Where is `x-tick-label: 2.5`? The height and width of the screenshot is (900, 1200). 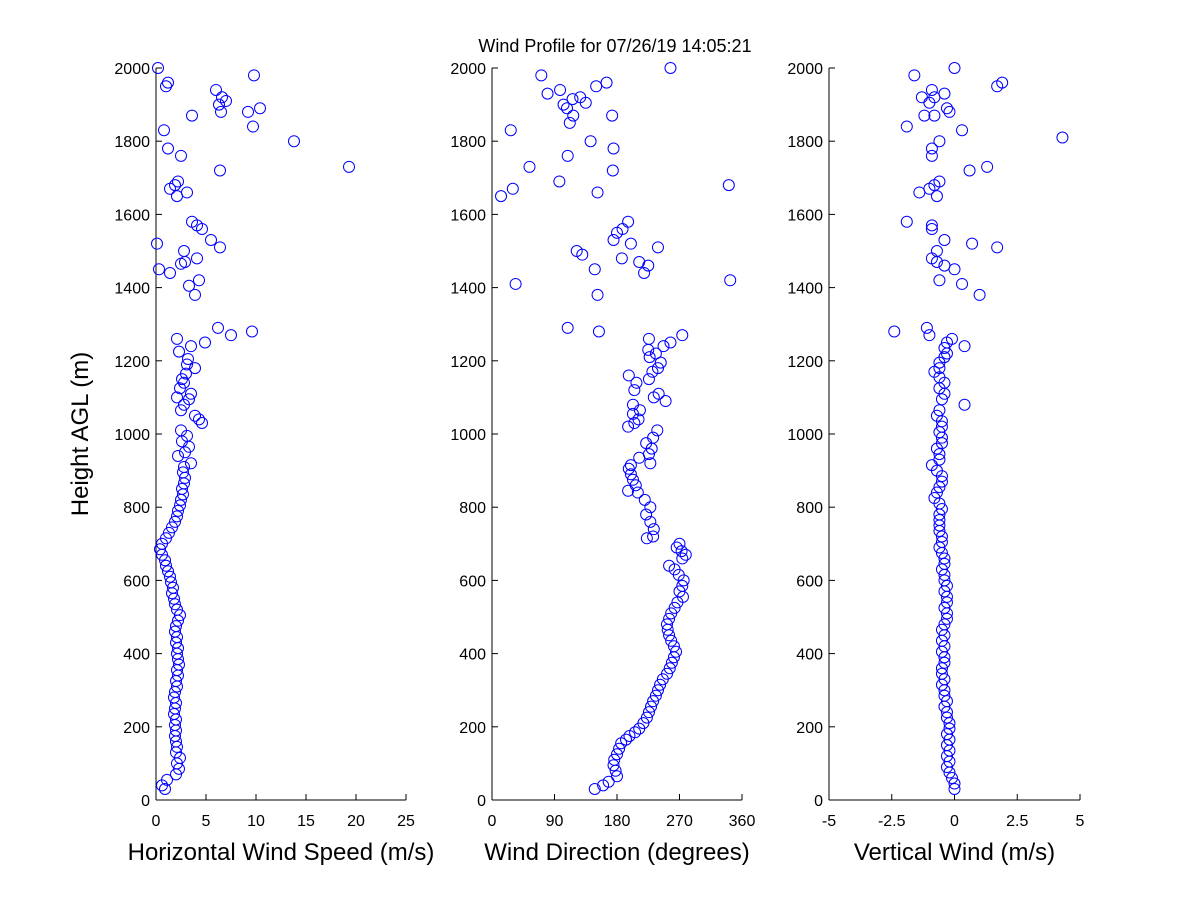 x-tick-label: 2.5 is located at coordinates (1017, 821).